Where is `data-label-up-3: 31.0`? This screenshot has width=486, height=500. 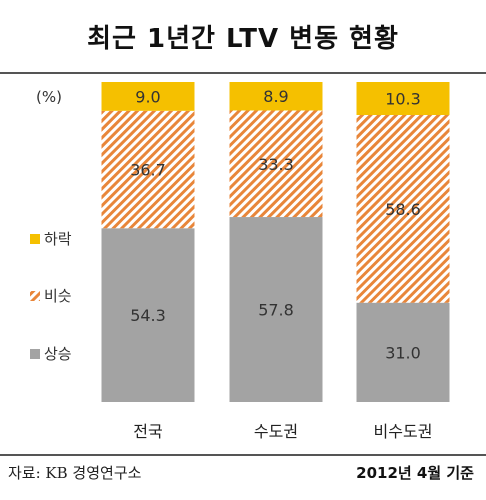 data-label-up-3: 31.0 is located at coordinates (403, 352).